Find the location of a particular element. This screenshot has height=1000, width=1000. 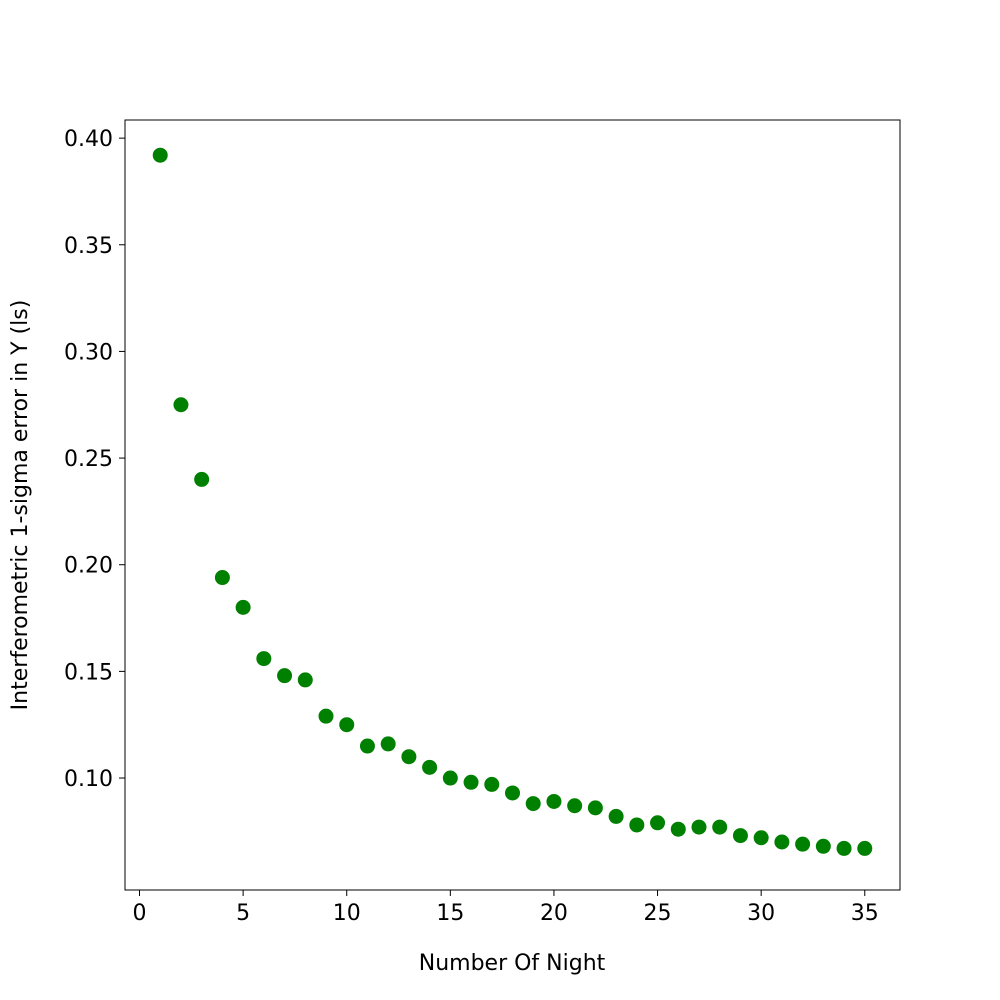

y-axis-title: Interferometric 1-sigma error in Y (ls) is located at coordinates (20, 505).